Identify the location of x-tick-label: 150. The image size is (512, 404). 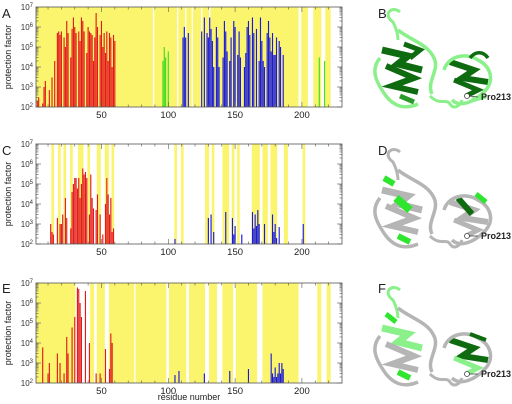
(235, 252).